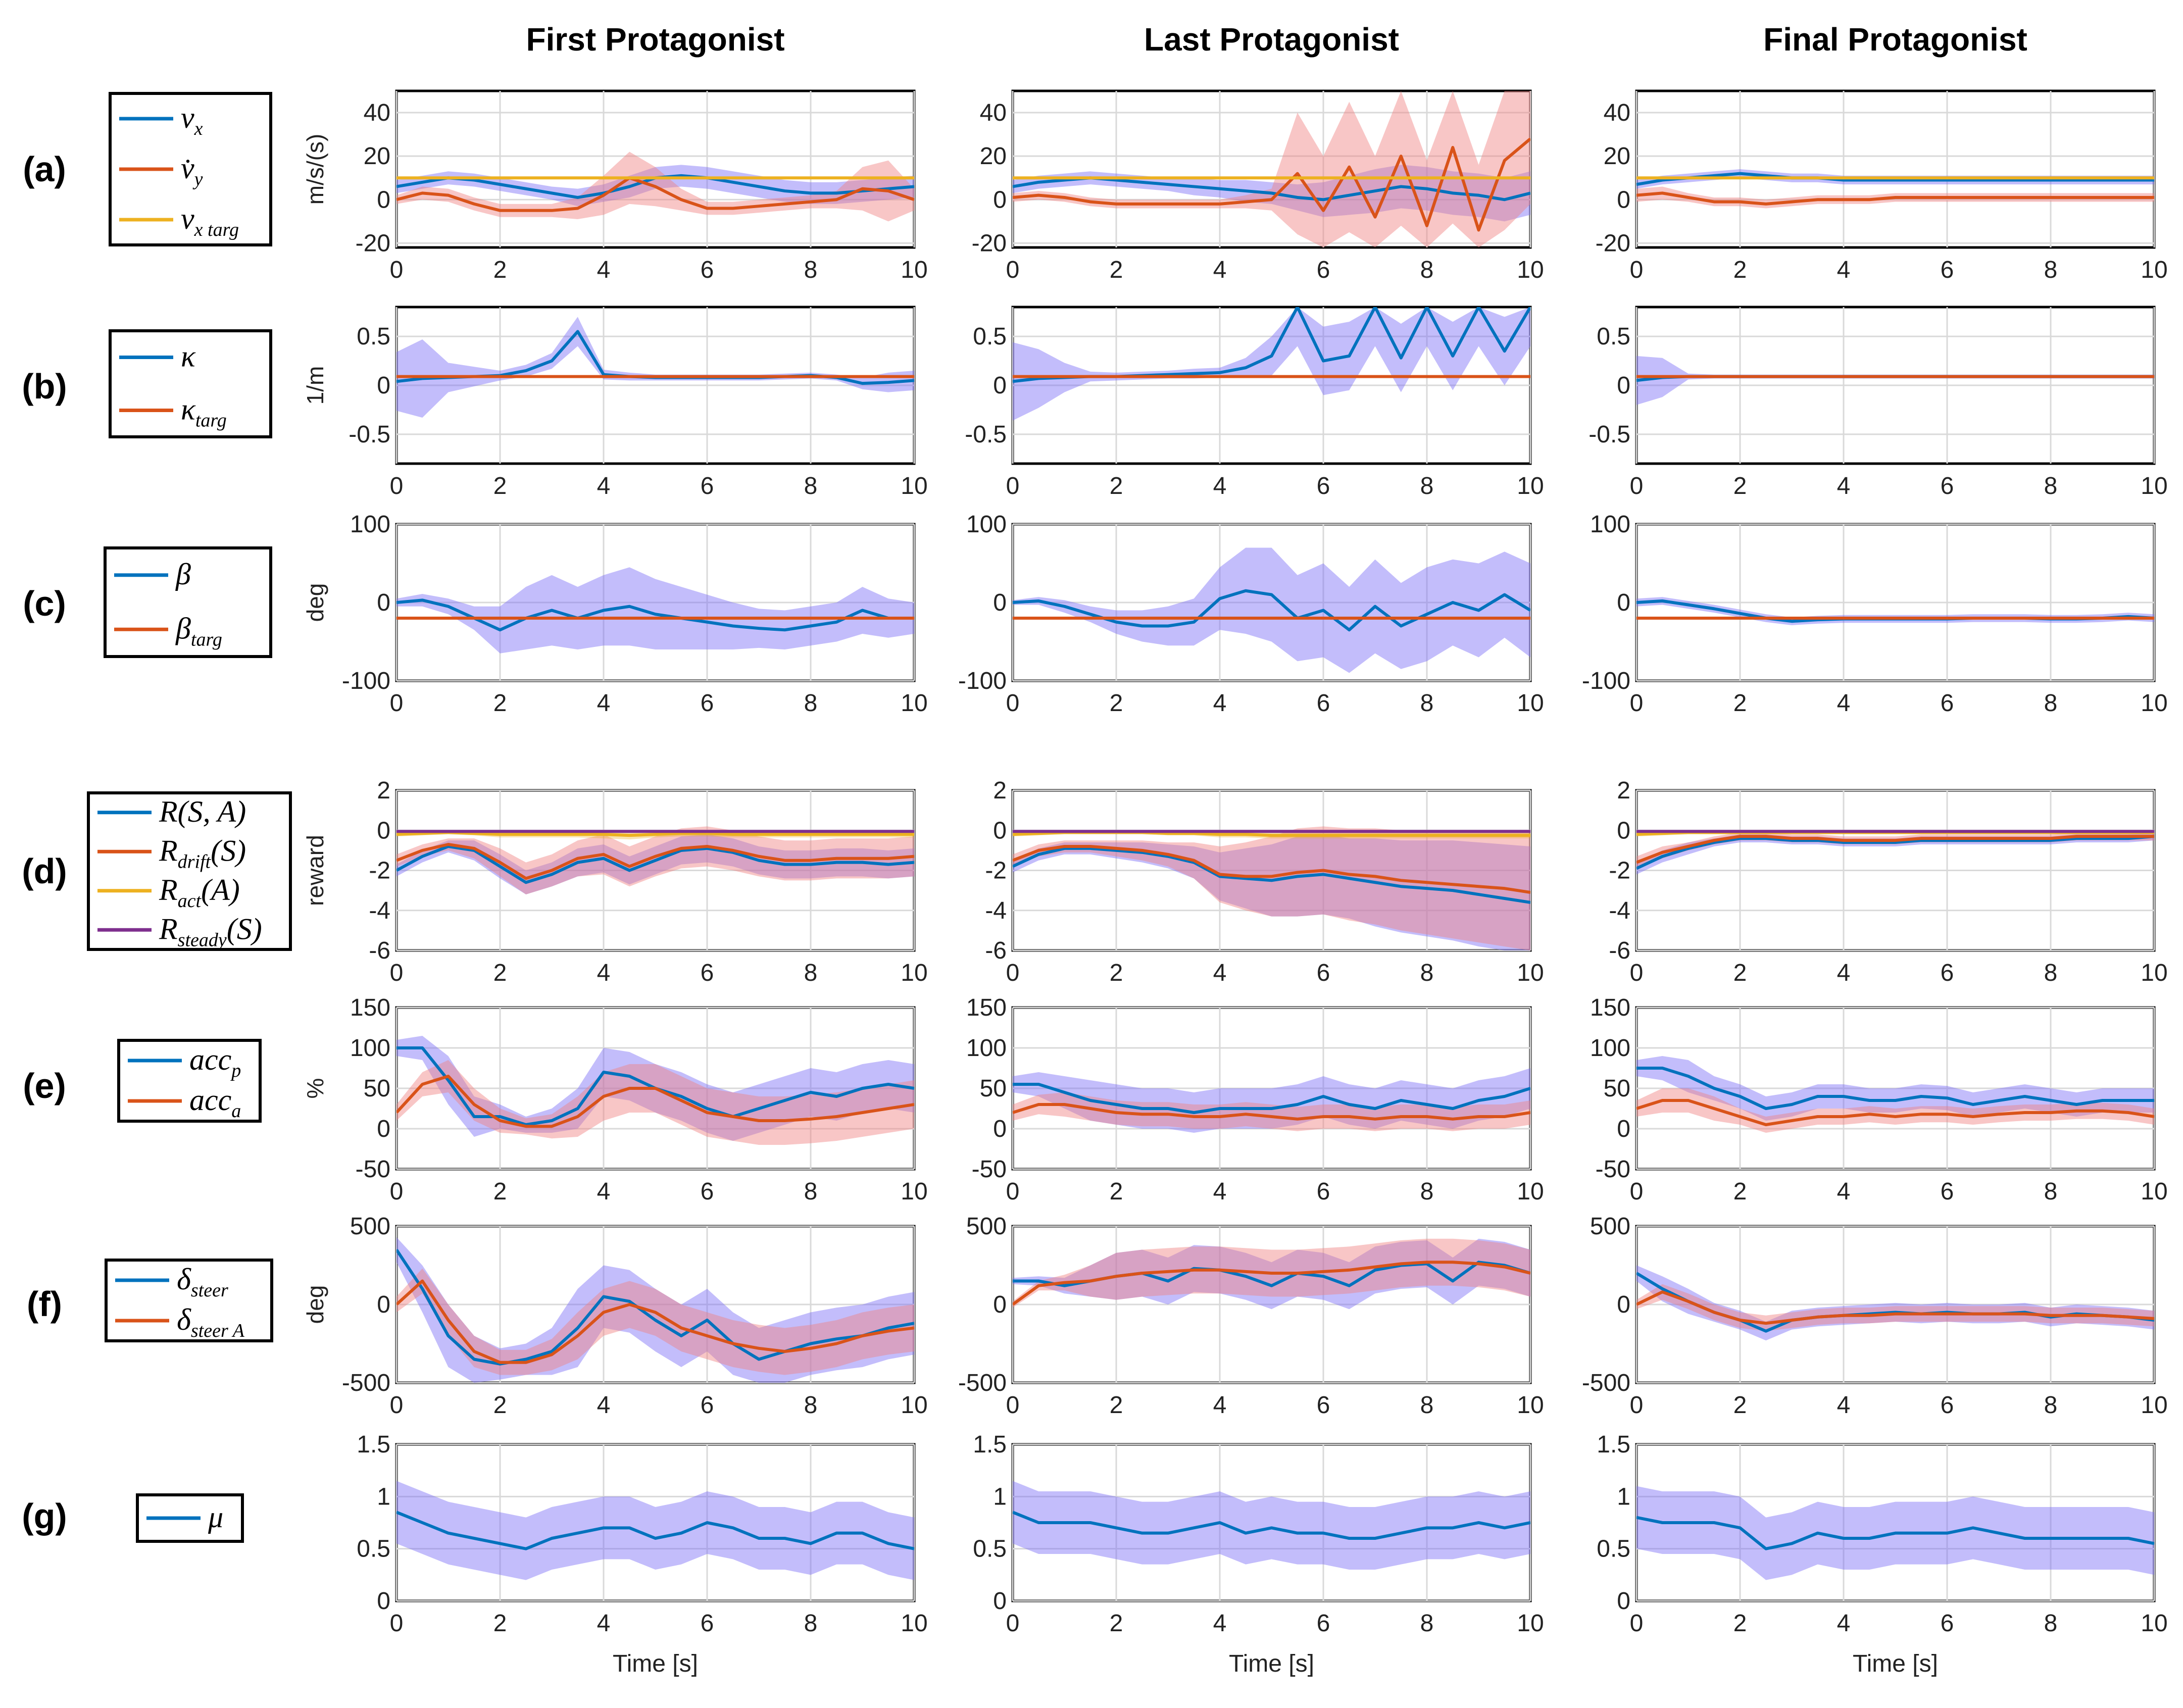 The width and height of the screenshot is (2183, 1708). I want to click on y-tick-label: 1, so click(1623, 1497).